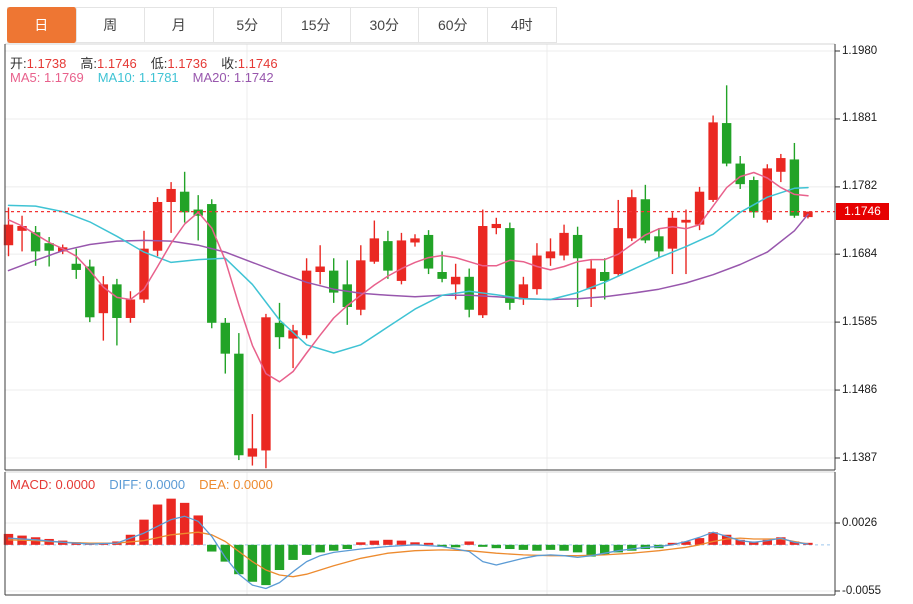 The width and height of the screenshot is (913, 604). What do you see at coordinates (860, 522) in the screenshot?
I see `macd-tick-label: 0.0026` at bounding box center [860, 522].